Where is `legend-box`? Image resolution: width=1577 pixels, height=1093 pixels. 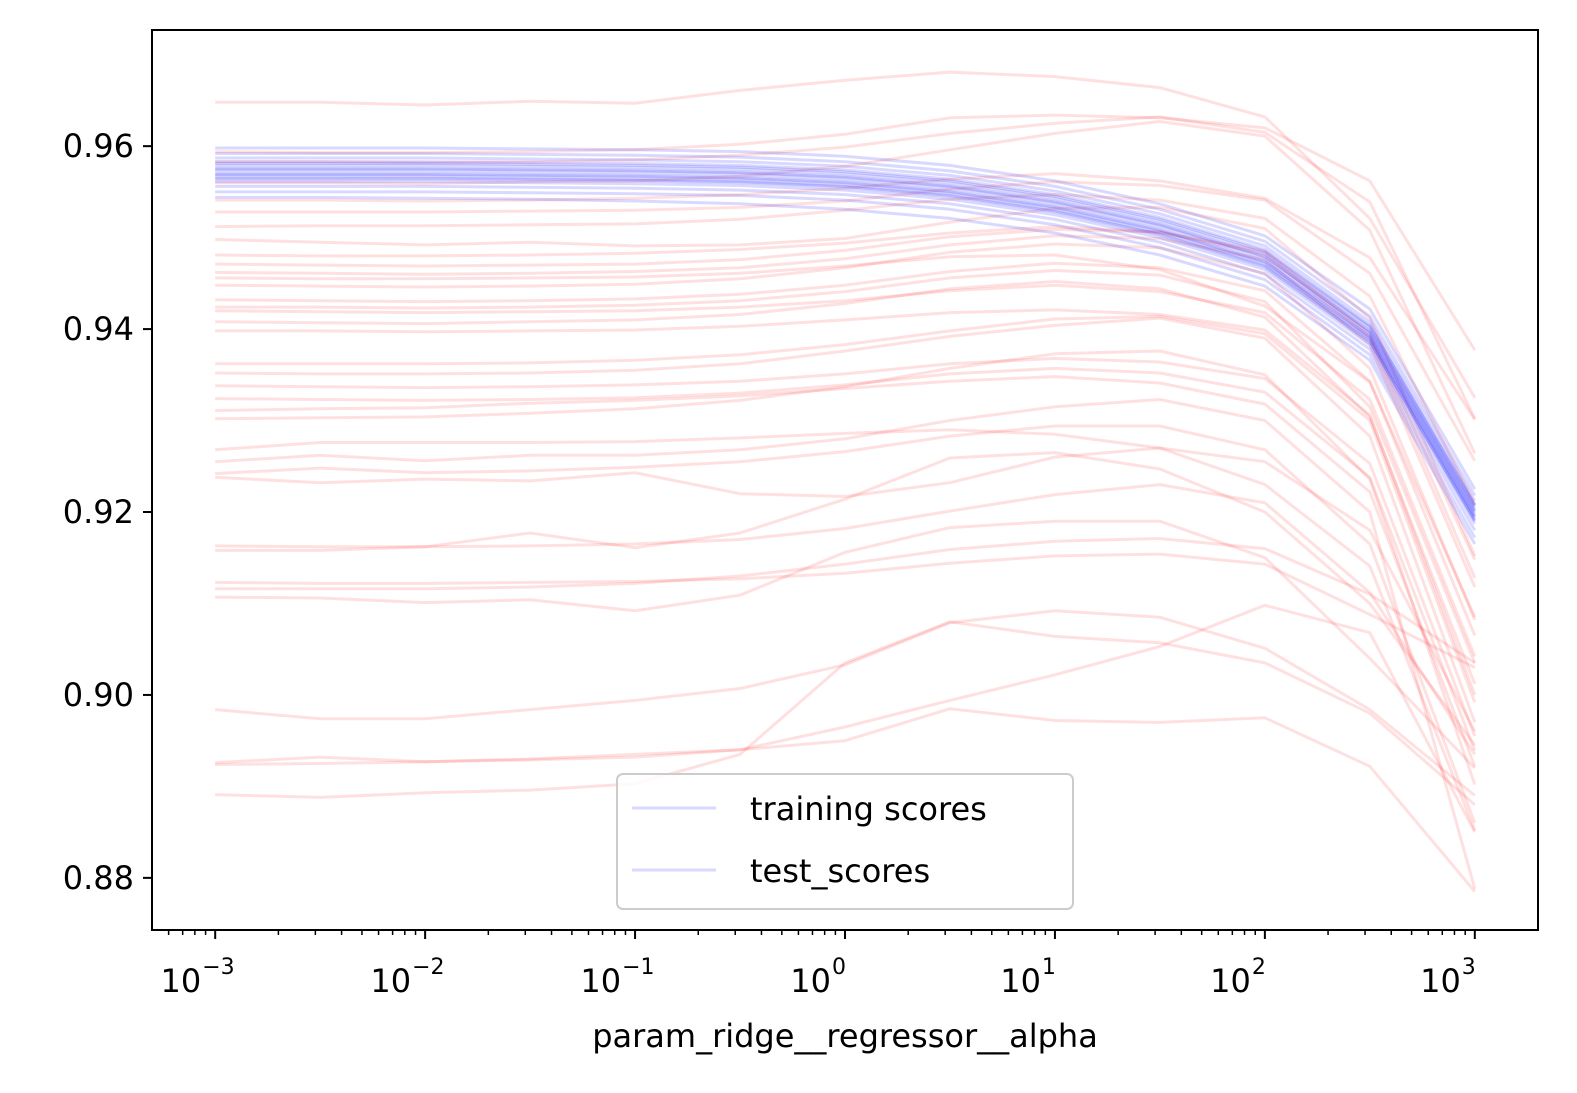 legend-box is located at coordinates (845, 841).